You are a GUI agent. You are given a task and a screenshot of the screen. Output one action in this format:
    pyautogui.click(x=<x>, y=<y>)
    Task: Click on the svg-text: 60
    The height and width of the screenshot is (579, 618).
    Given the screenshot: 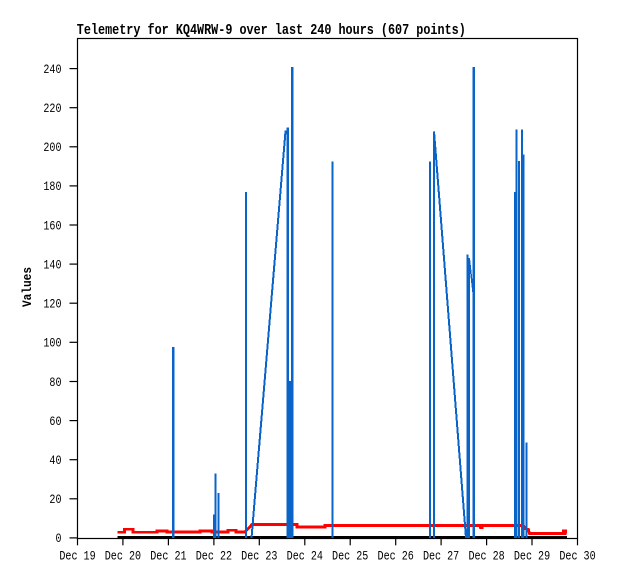 What is the action you would take?
    pyautogui.click(x=55, y=421)
    